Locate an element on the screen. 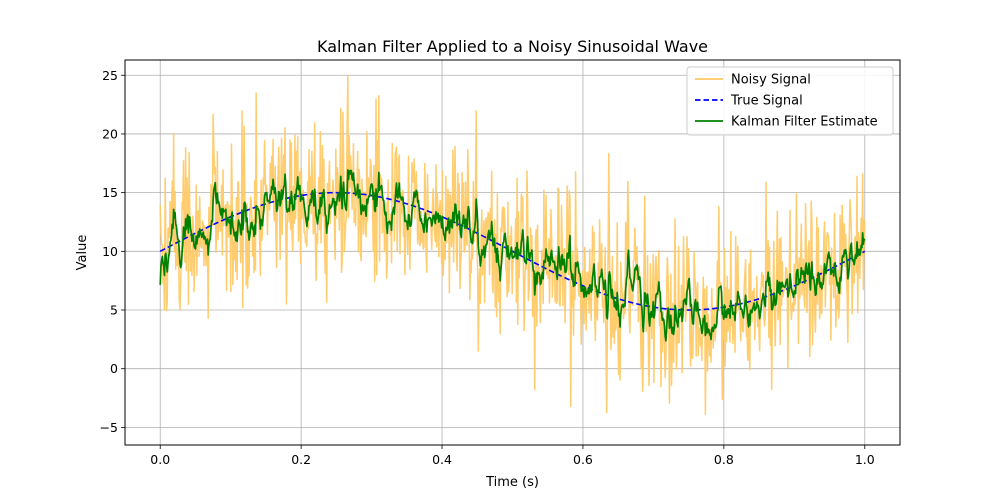 This screenshot has width=1000, height=504. y-tick-label: 10 is located at coordinates (110, 251).